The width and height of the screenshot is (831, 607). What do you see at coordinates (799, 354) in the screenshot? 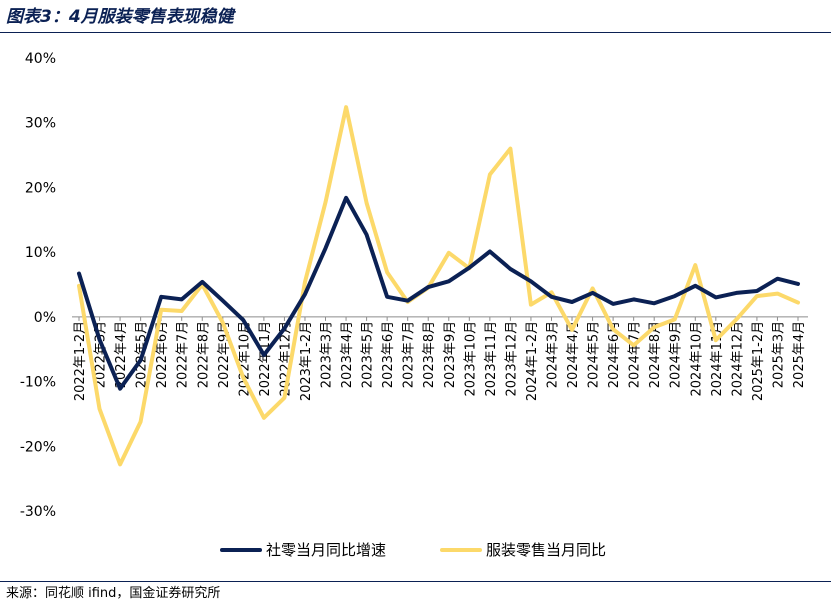
I see `x-tick-label: 2025年4月` at bounding box center [799, 354].